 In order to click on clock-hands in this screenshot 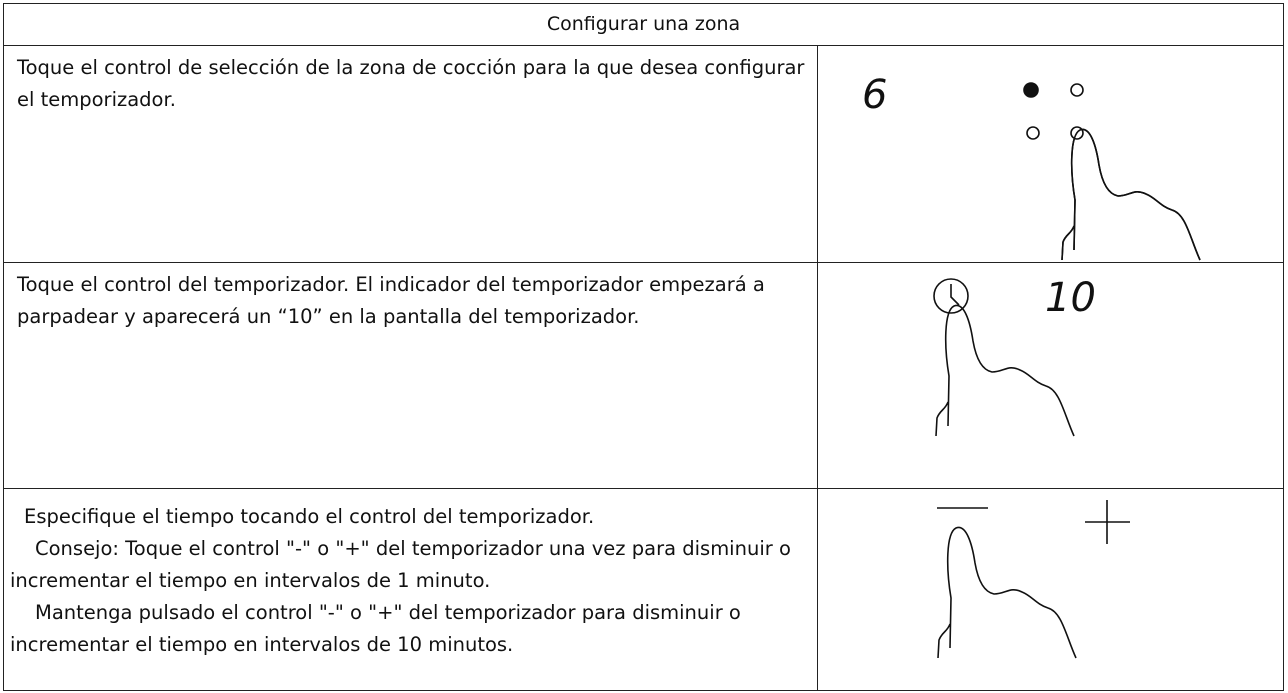, I will do `click(955, 295)`.